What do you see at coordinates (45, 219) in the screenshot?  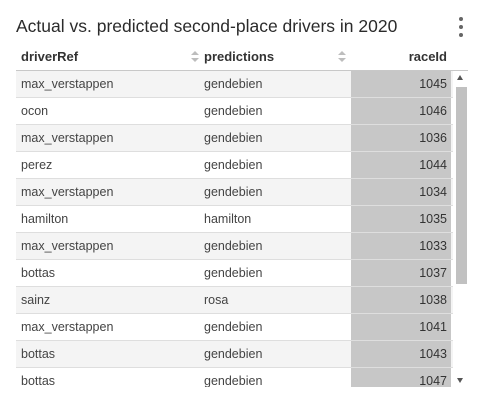 I see `cell-driverref: hamilton` at bounding box center [45, 219].